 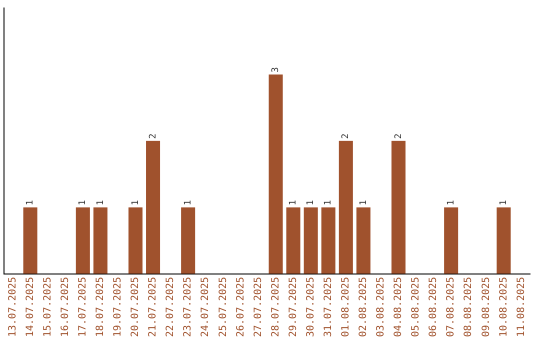 What do you see at coordinates (293, 307) in the screenshot?
I see `x-tick-label: 29.07.2025` at bounding box center [293, 307].